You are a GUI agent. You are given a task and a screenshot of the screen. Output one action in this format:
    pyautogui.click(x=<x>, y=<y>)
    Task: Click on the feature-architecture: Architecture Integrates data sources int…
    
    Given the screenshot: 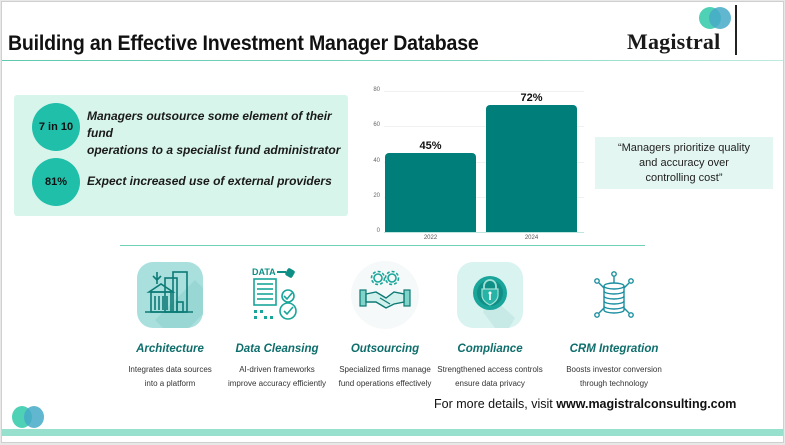 What is the action you would take?
    pyautogui.click(x=170, y=325)
    